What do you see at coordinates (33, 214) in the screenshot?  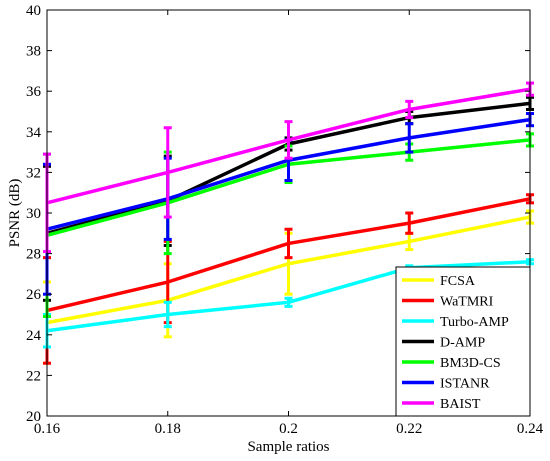 I see `y-tick-label: 30` at bounding box center [33, 214].